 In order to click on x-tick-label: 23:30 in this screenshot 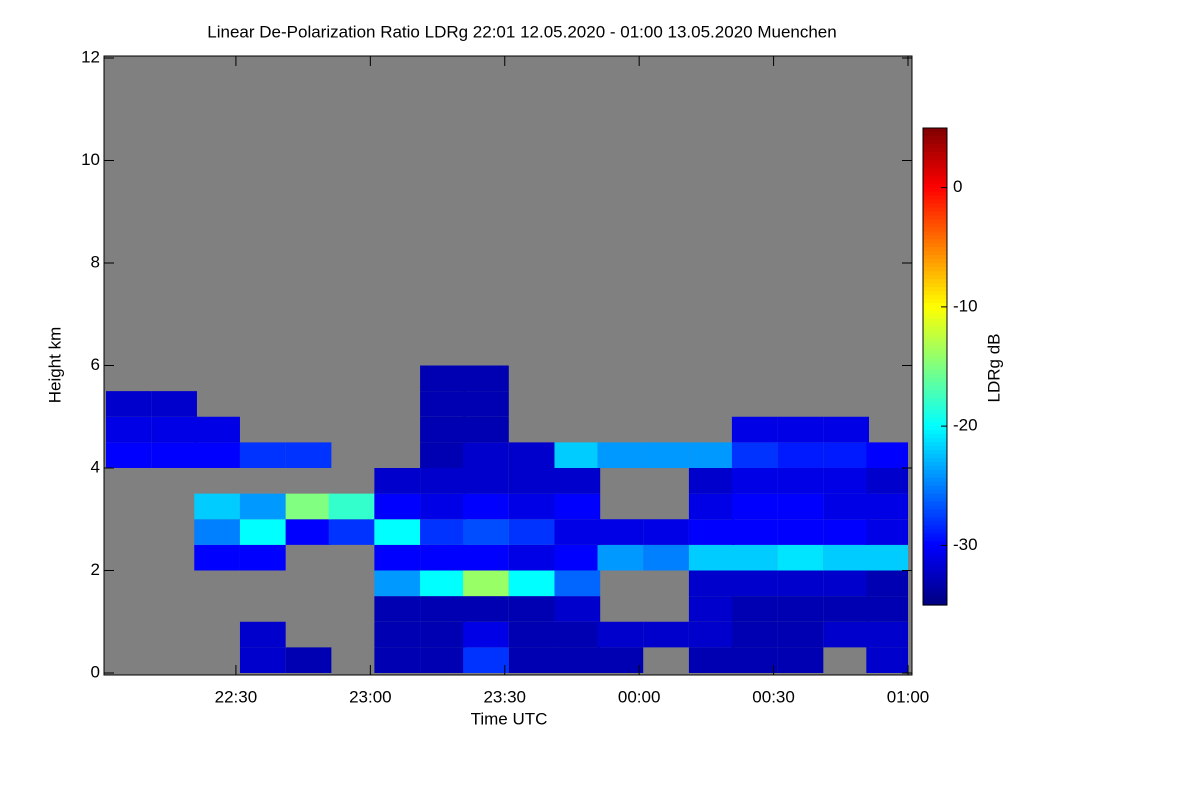, I will do `click(504, 696)`.